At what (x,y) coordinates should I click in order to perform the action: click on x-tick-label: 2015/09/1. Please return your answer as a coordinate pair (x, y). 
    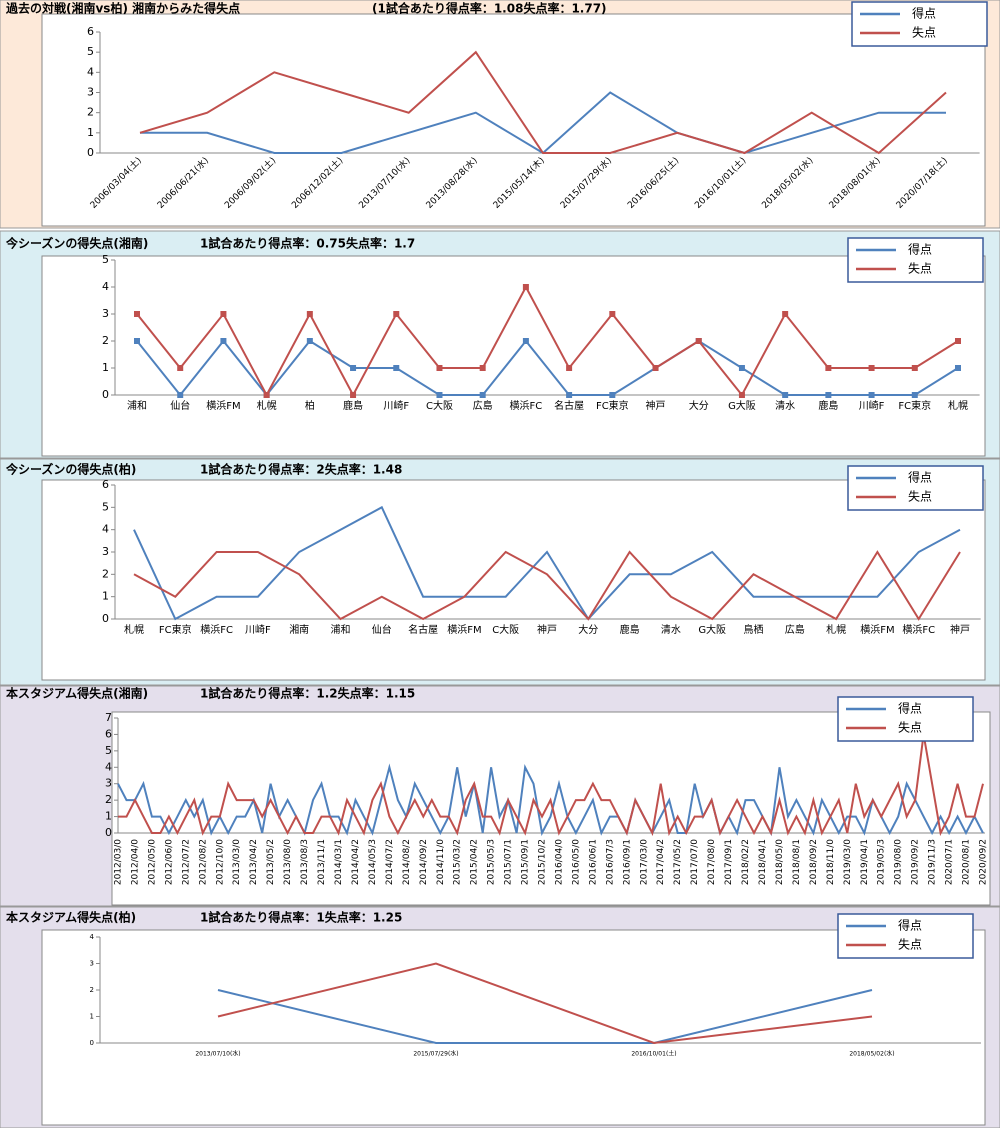
    Looking at the image, I should click on (526, 862).